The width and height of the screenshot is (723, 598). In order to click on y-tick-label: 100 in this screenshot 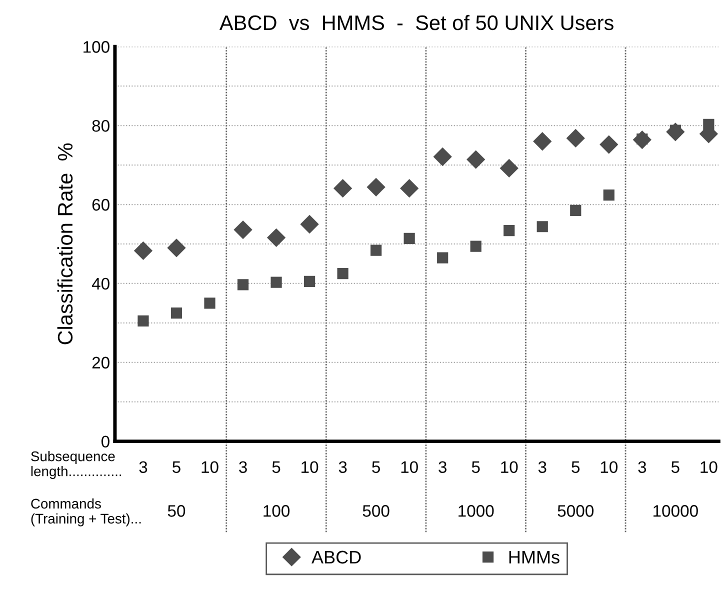, I will do `click(97, 47)`.